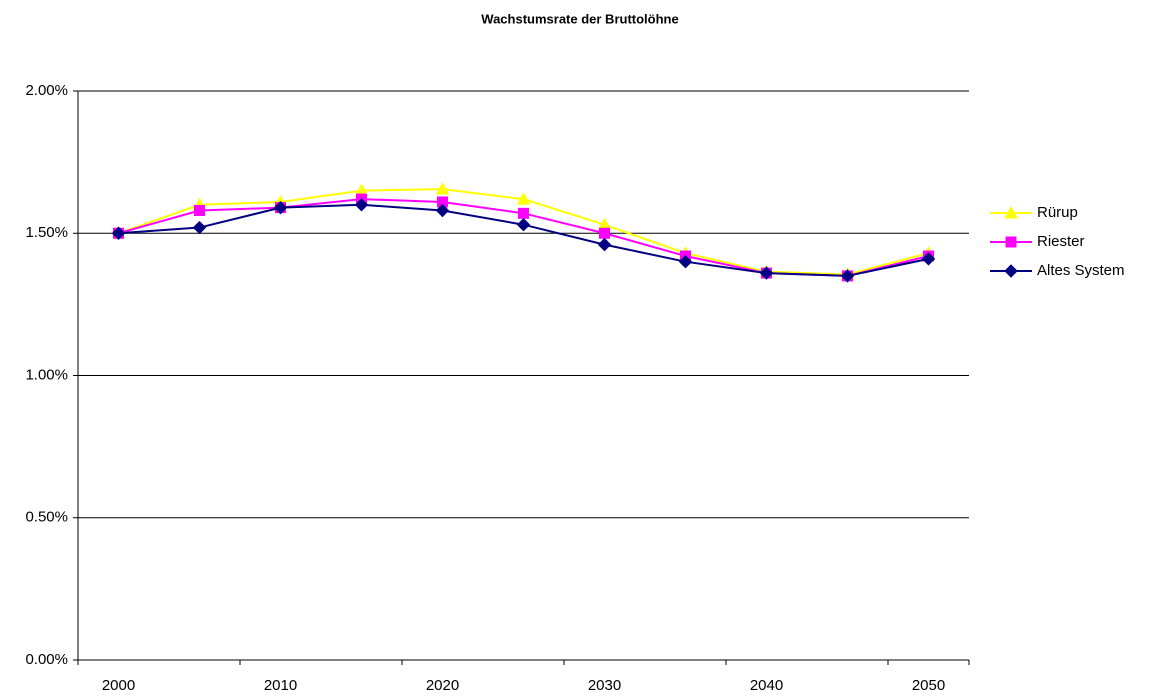 The image size is (1160, 696). I want to click on x-tick-label: 2050, so click(928, 685).